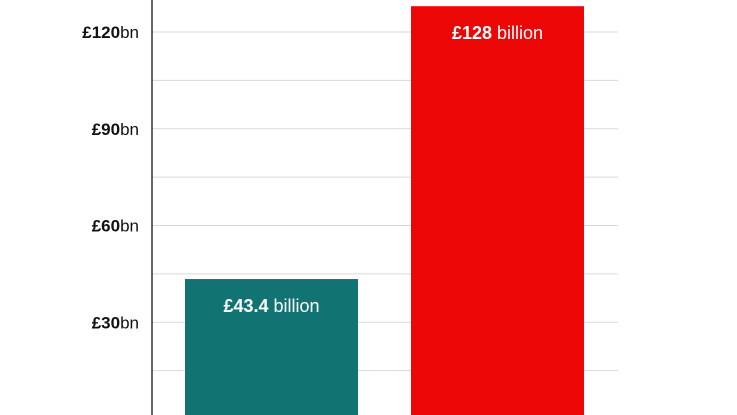  I want to click on y-tick-label: £60bn, so click(115, 226).